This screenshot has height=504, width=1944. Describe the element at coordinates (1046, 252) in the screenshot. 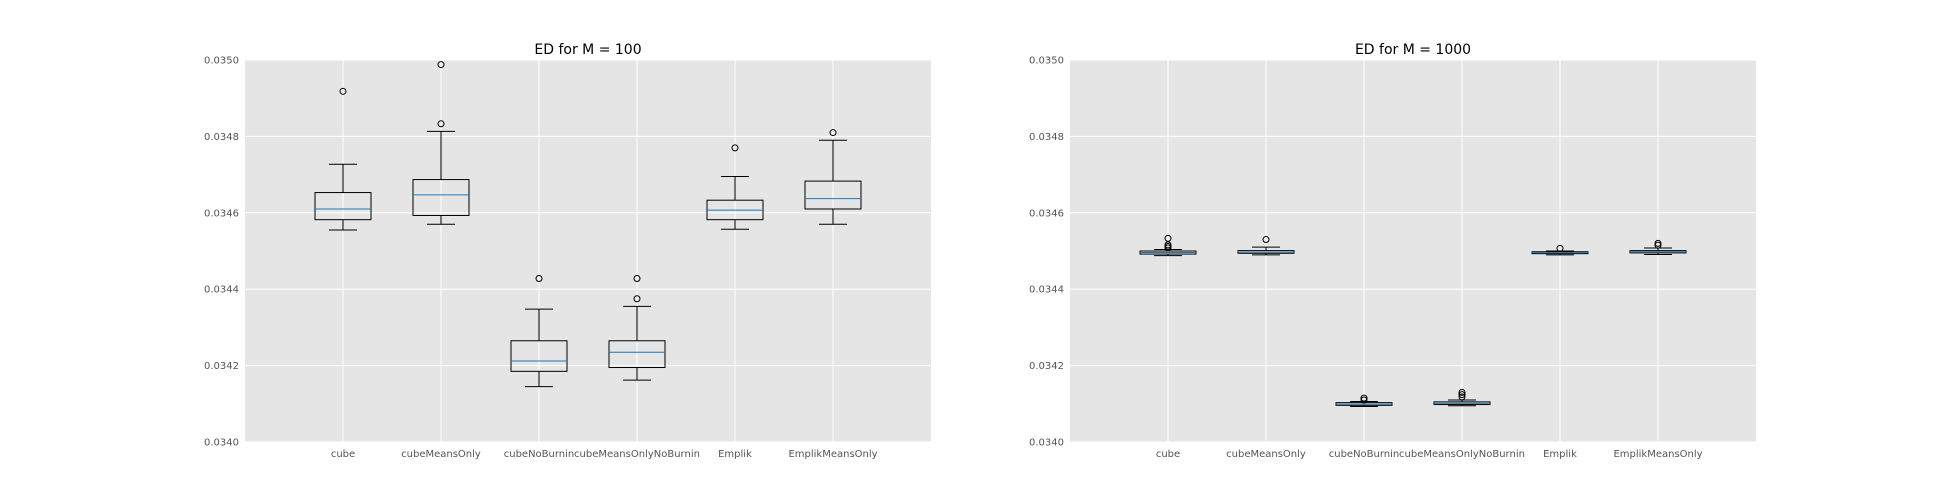

I see `y-ticks-m1000: 0.0340 0.0342 0.0344 0.0346 0.0348 0.0350` at that location.